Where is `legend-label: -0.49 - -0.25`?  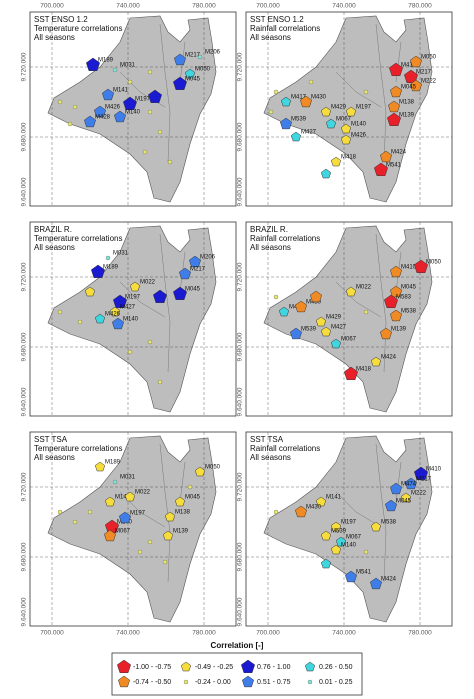
legend-label: -0.49 - -0.25 is located at coordinates (214, 667).